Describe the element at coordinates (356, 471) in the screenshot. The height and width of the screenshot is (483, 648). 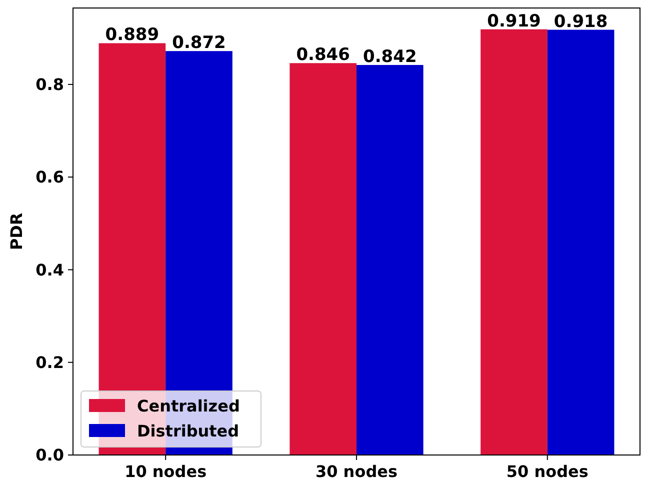
I see `x-tick-label: 30 nodes` at that location.